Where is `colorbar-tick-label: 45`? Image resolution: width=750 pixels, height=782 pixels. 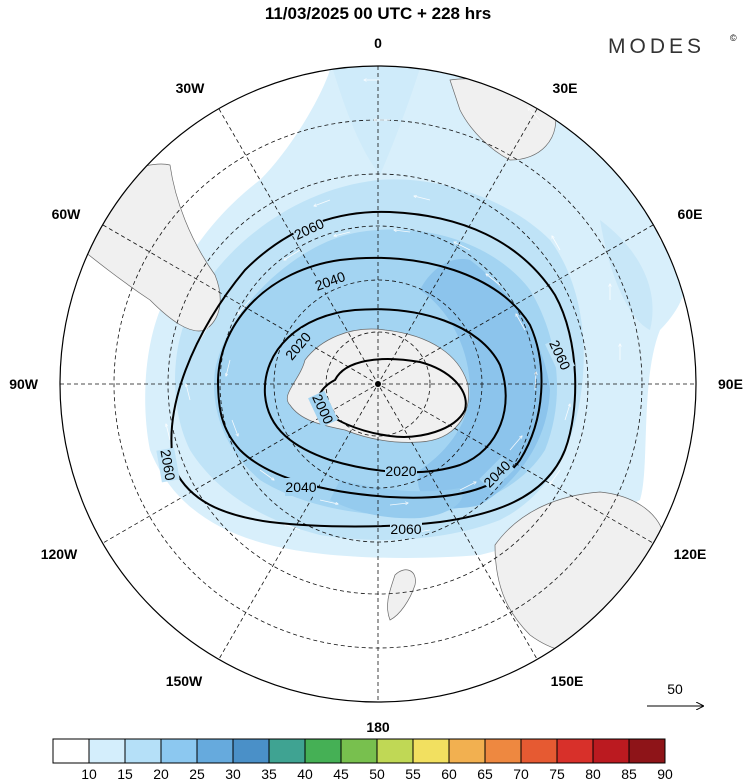
colorbar-tick-label: 45 is located at coordinates (341, 774).